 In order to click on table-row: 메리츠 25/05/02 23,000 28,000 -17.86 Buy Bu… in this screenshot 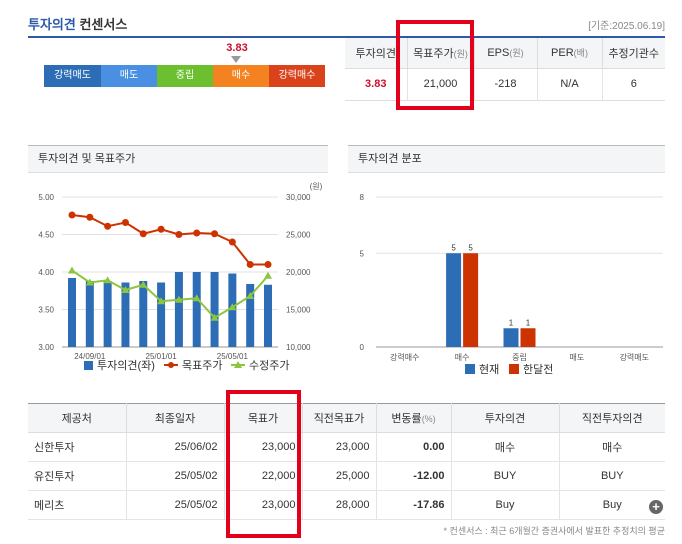, I will do `click(346, 505)`.